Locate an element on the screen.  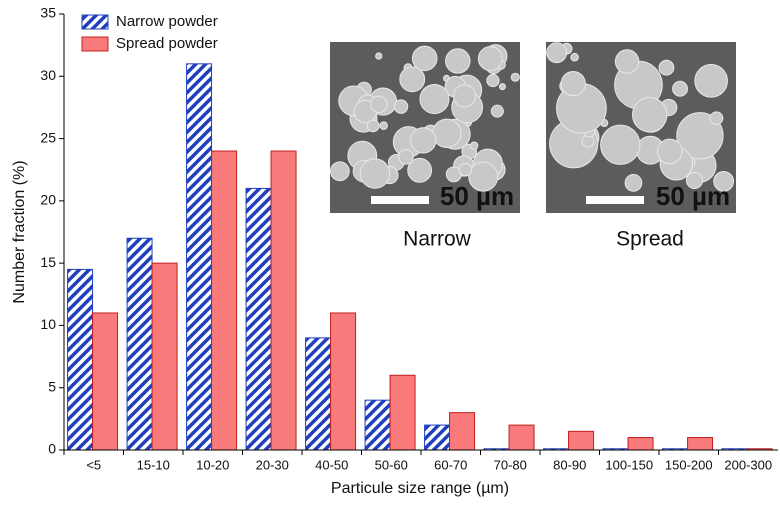
legend-label: Spread powder is located at coordinates (167, 43).